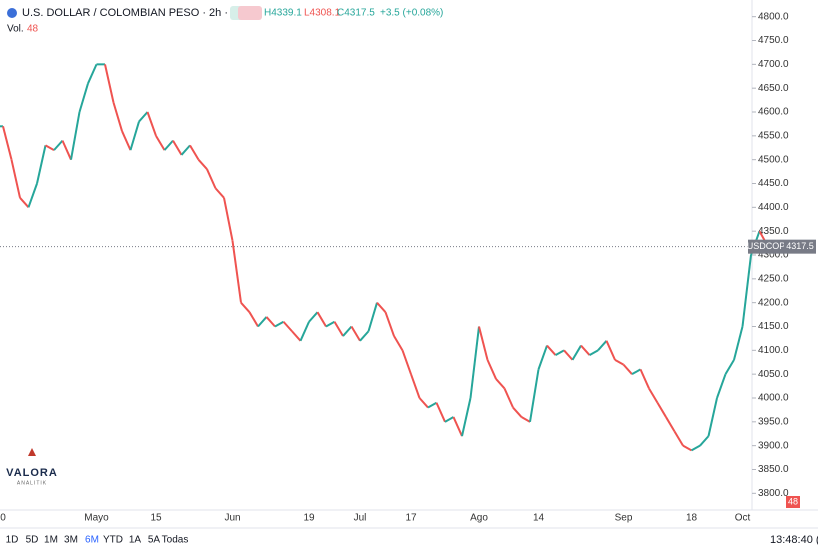 The width and height of the screenshot is (818, 555). Describe the element at coordinates (773, 398) in the screenshot. I see `y-tick-label: 4000.0` at that location.